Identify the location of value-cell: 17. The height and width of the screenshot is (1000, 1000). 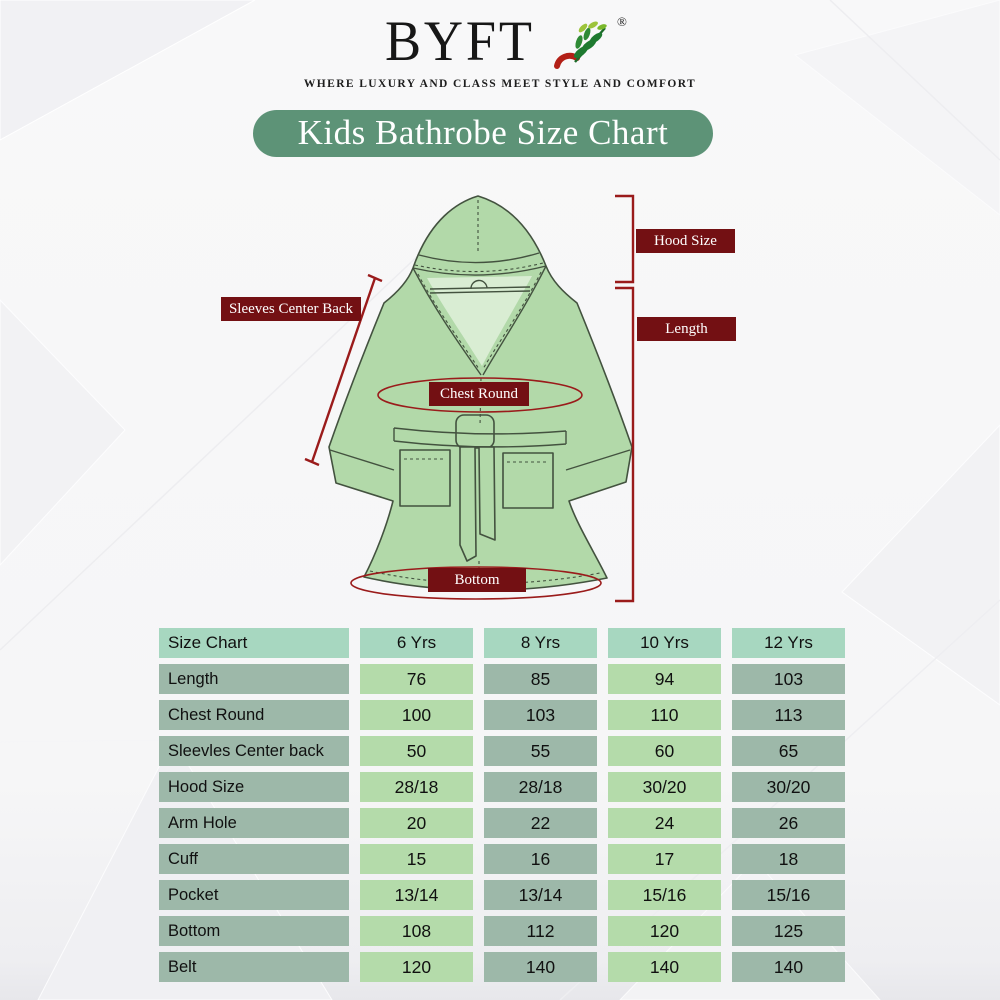
(664, 859).